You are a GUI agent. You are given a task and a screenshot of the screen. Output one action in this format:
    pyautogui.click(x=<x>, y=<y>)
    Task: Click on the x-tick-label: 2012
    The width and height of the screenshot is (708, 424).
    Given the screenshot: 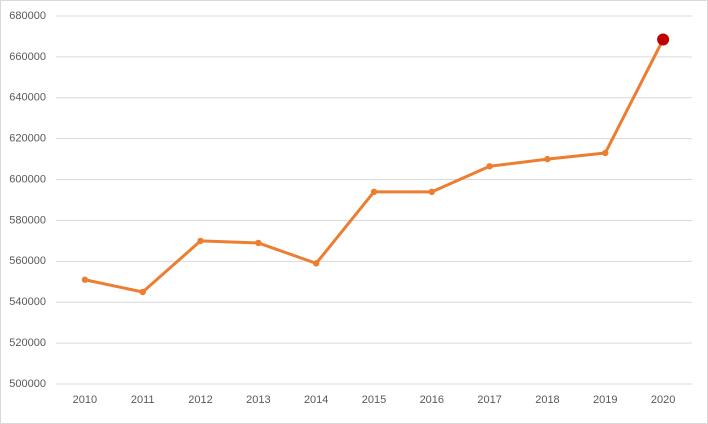 What is the action you would take?
    pyautogui.click(x=200, y=400)
    